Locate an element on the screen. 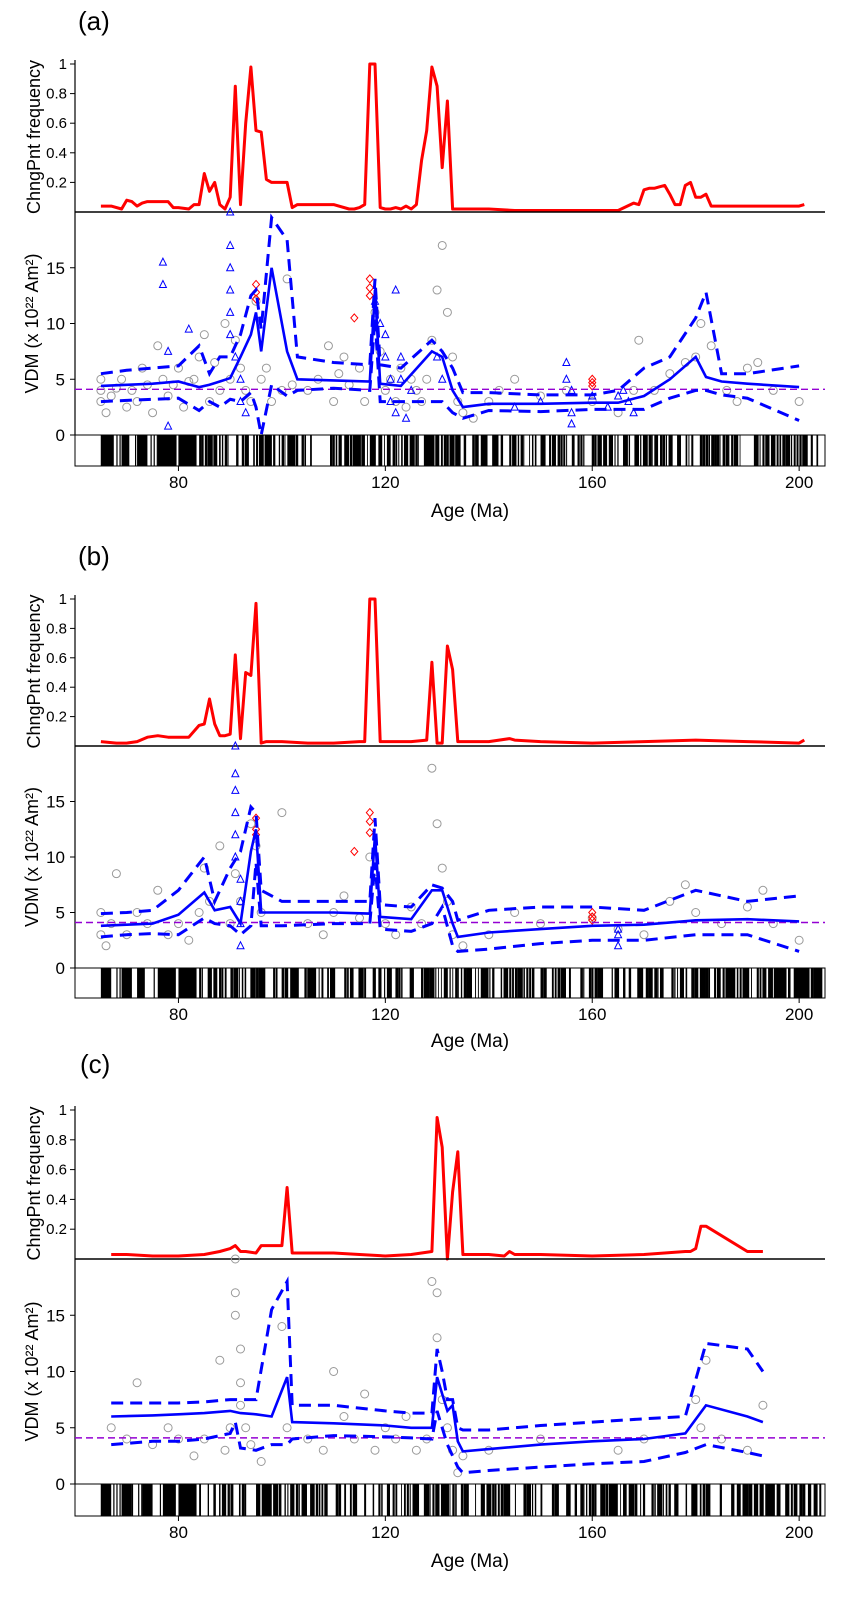  top-y-axis-title: ChngPnt frequency is located at coordinates (34, 137).